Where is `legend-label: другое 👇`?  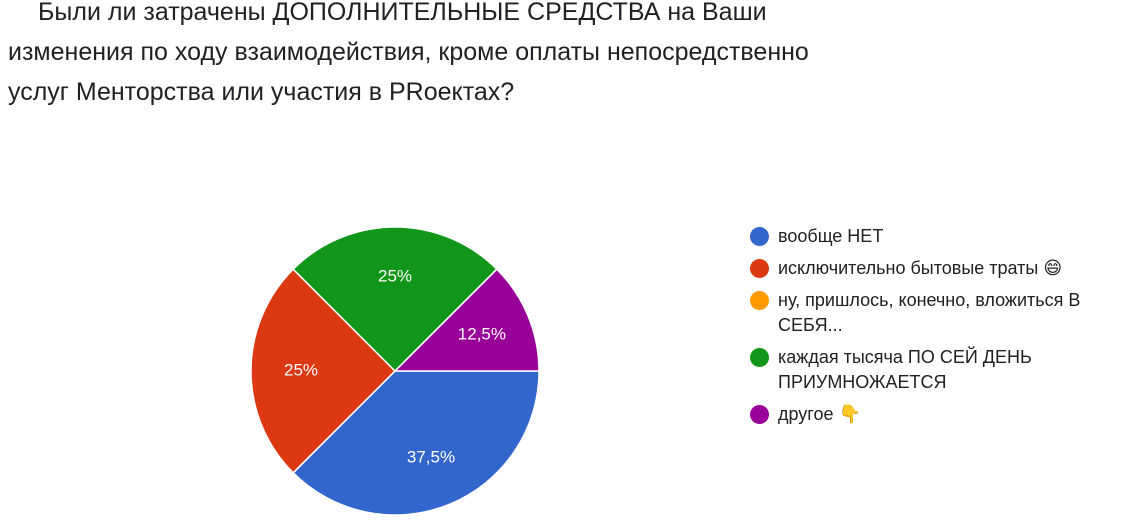
legend-label: другое 👇 is located at coordinates (819, 414).